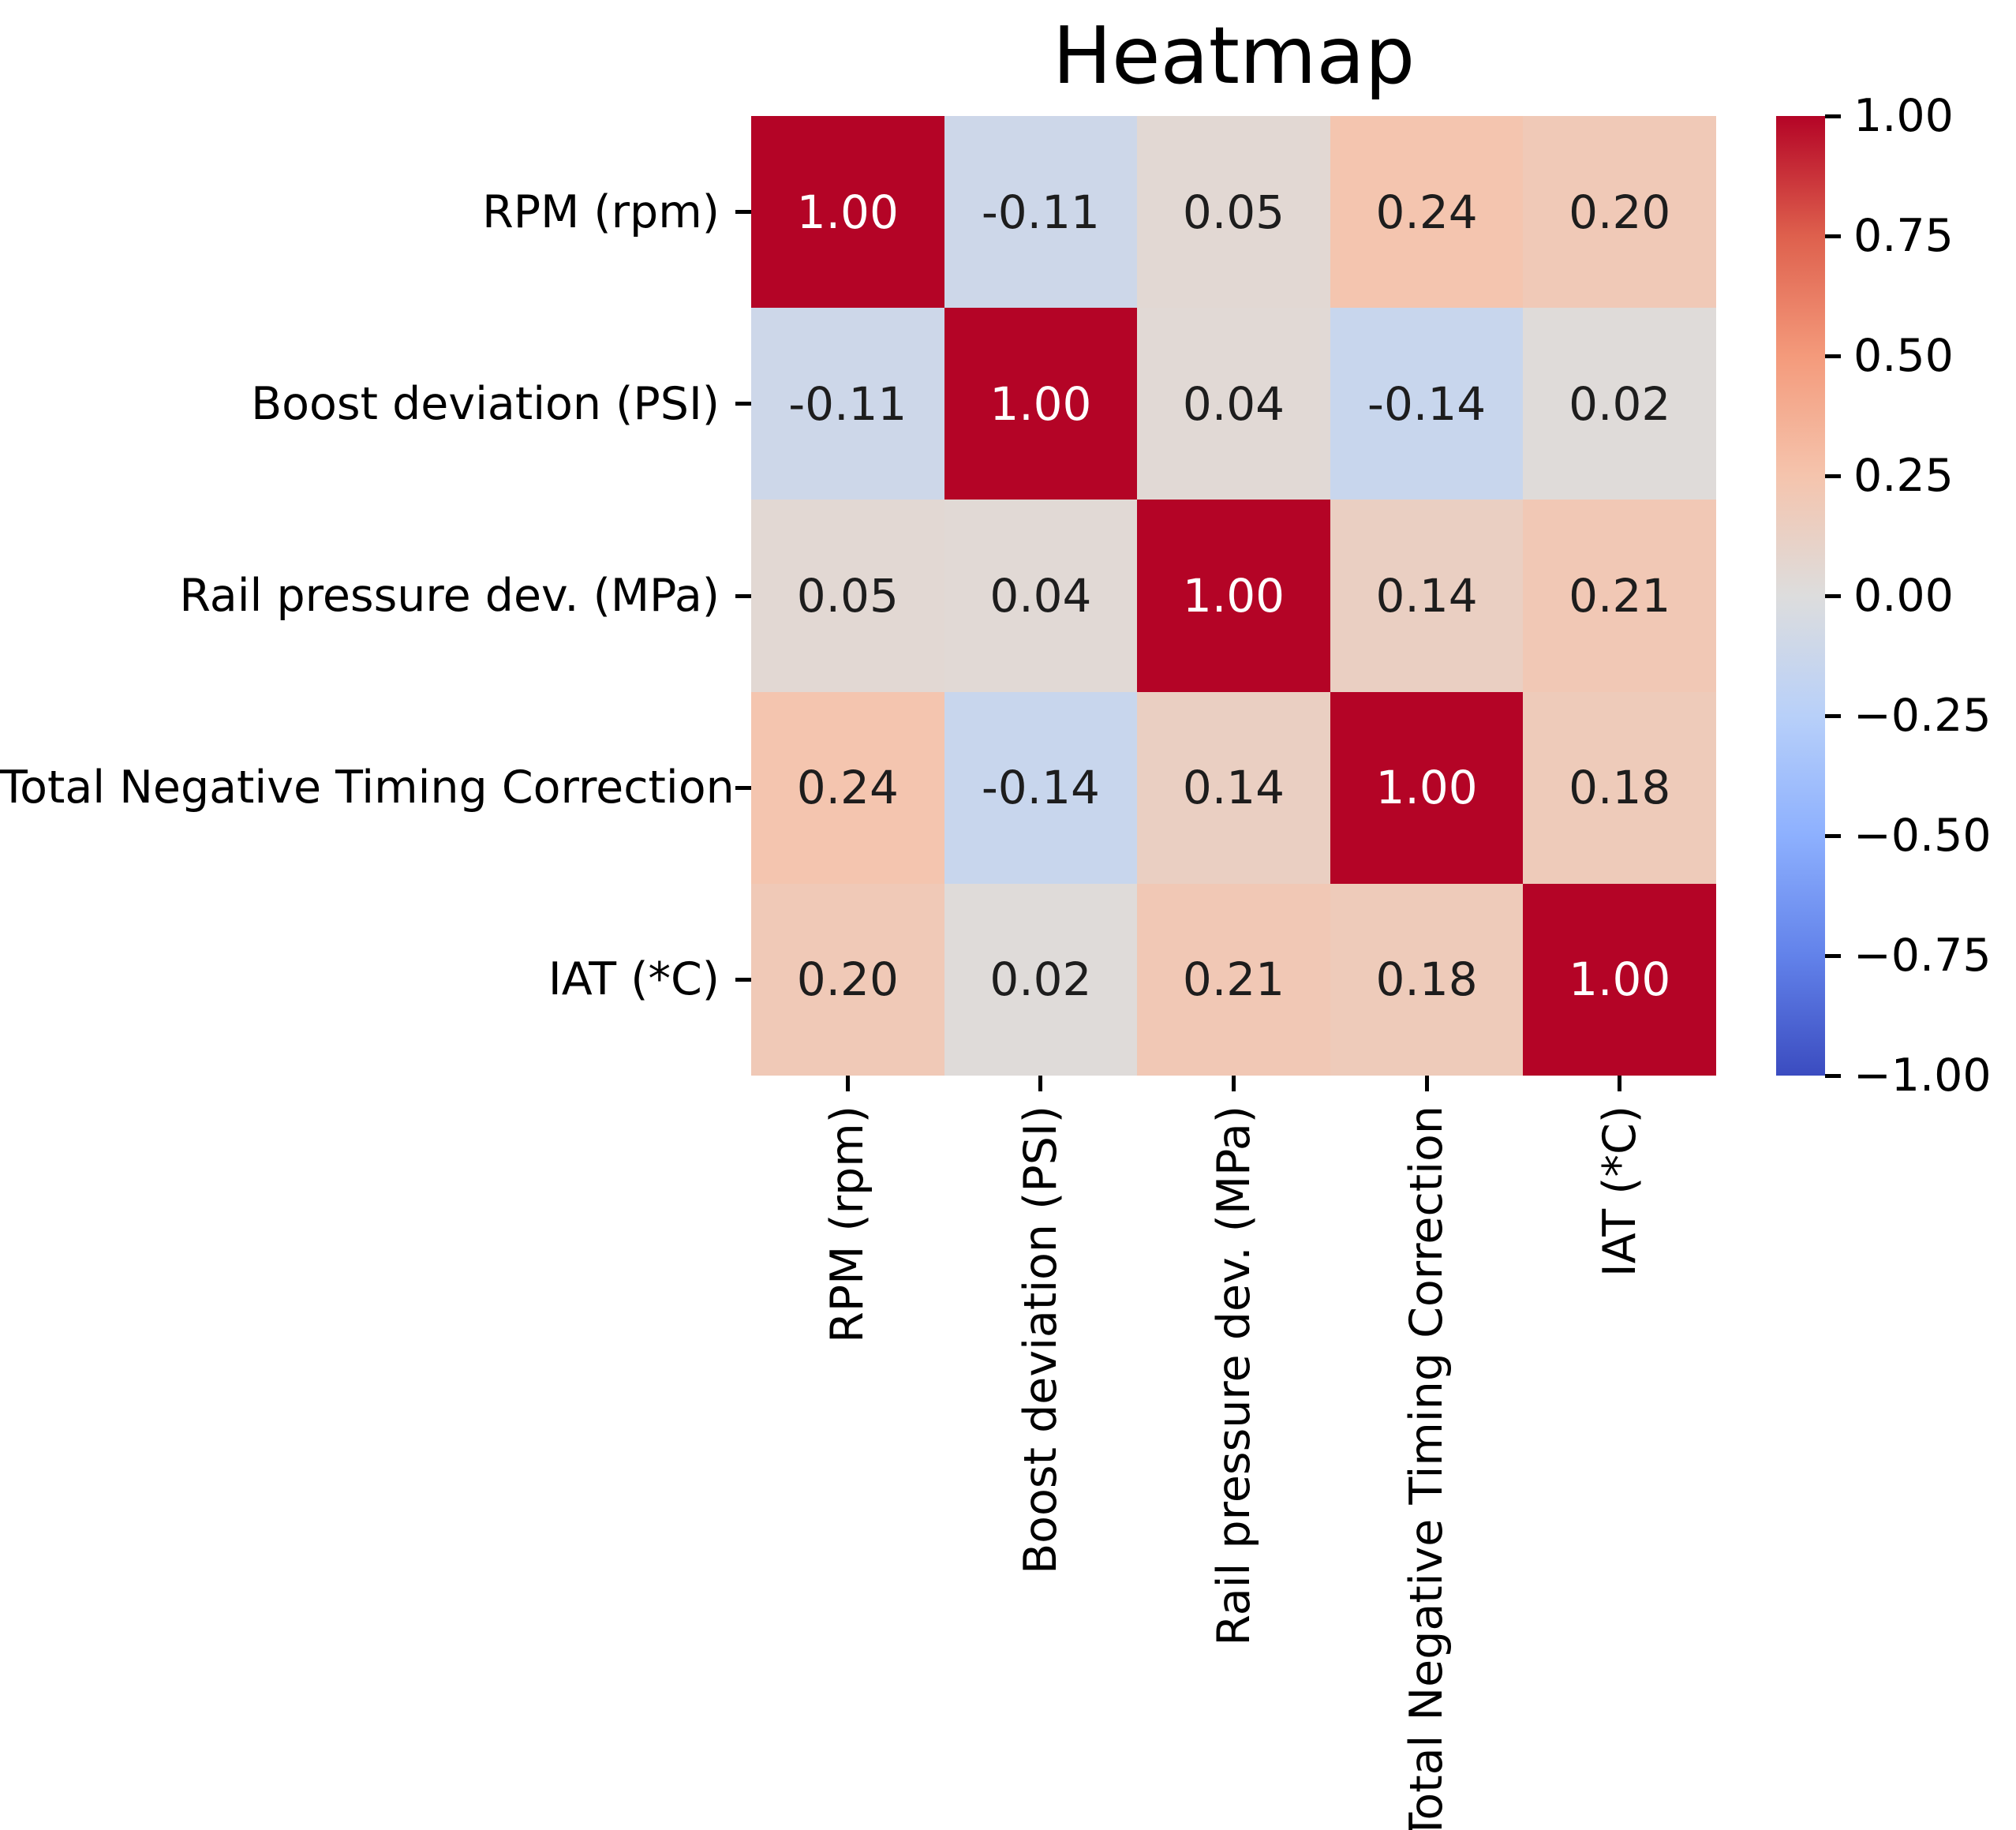 The width and height of the screenshot is (2016, 1830). Describe the element at coordinates (1040, 1340) in the screenshot. I see `x-tick-label: Boost deviation (PSI)` at that location.